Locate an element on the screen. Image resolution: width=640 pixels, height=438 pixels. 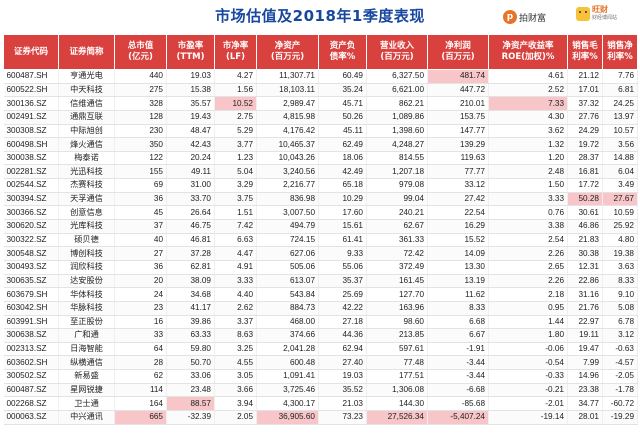
value-cell: 177.51 is located at coordinates (397, 376).